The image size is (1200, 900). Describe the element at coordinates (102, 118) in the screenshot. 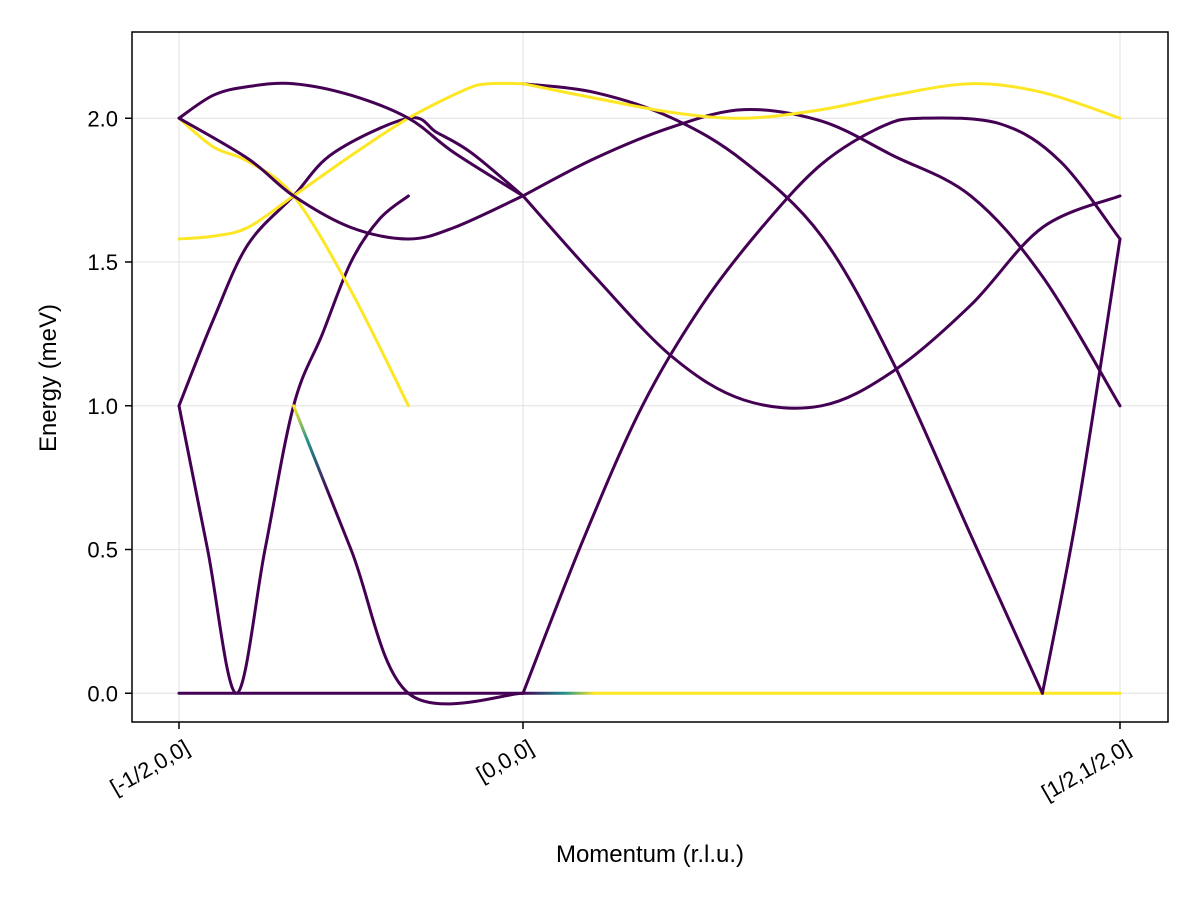

I see `y-tick-label: 2.0` at that location.